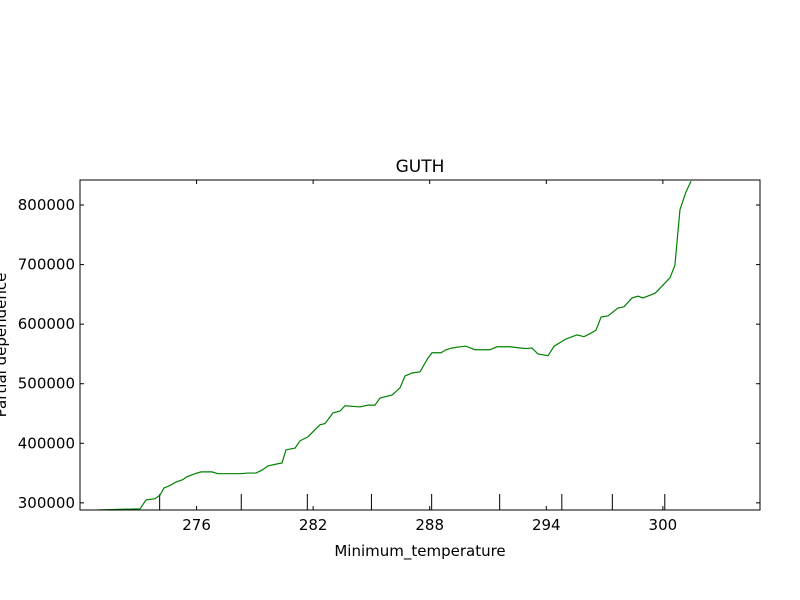  Describe the element at coordinates (663, 525) in the screenshot. I see `x-tick-label: 300` at that location.